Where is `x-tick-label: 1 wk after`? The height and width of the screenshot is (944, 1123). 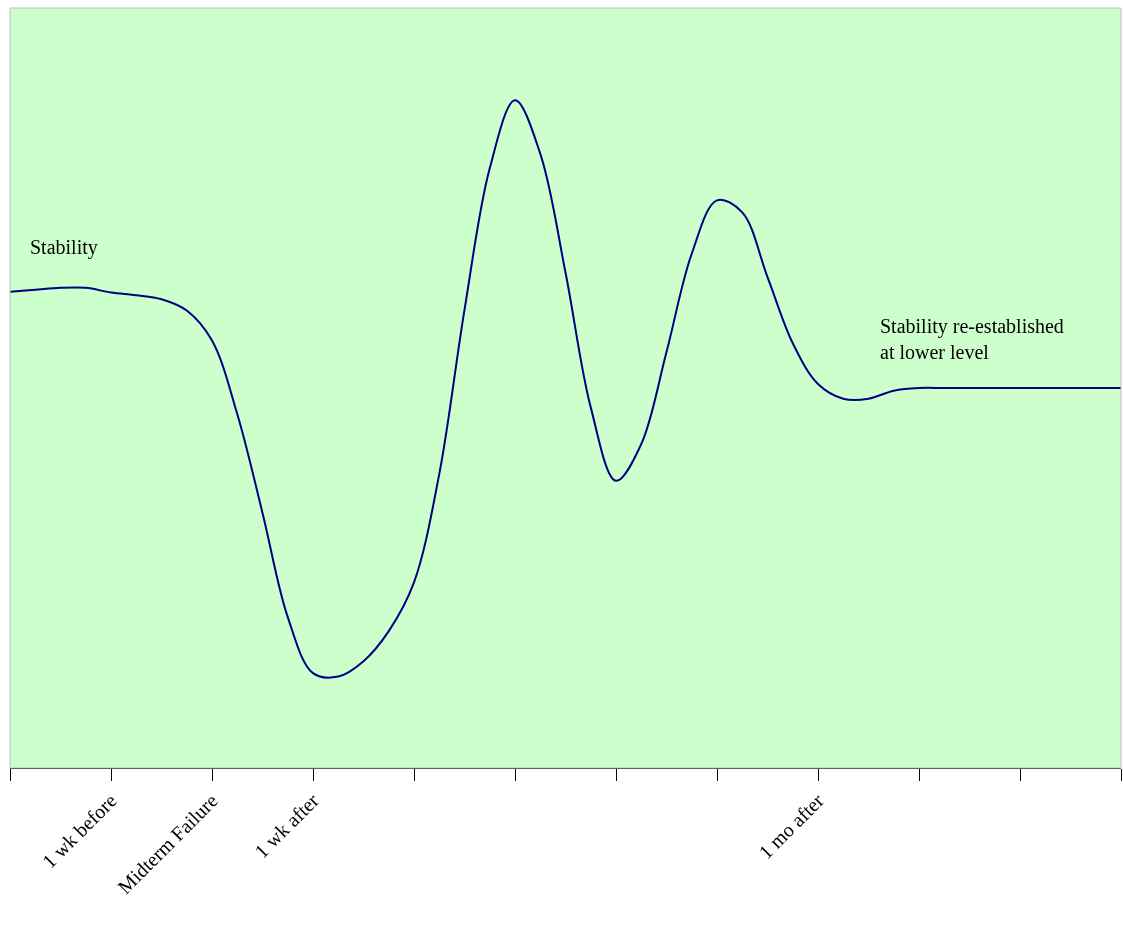
x-tick-label: 1 wk after is located at coordinates (287, 826).